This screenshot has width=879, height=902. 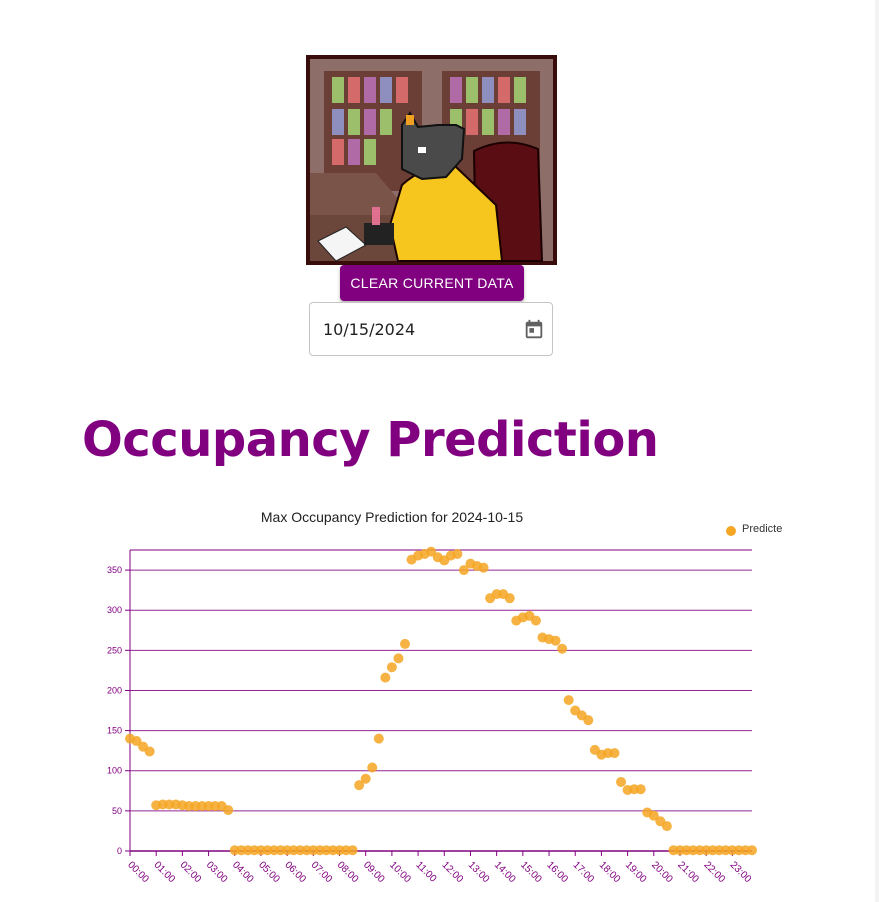 What do you see at coordinates (369, 329) in the screenshot?
I see `date-input-value: 10/15/2024` at bounding box center [369, 329].